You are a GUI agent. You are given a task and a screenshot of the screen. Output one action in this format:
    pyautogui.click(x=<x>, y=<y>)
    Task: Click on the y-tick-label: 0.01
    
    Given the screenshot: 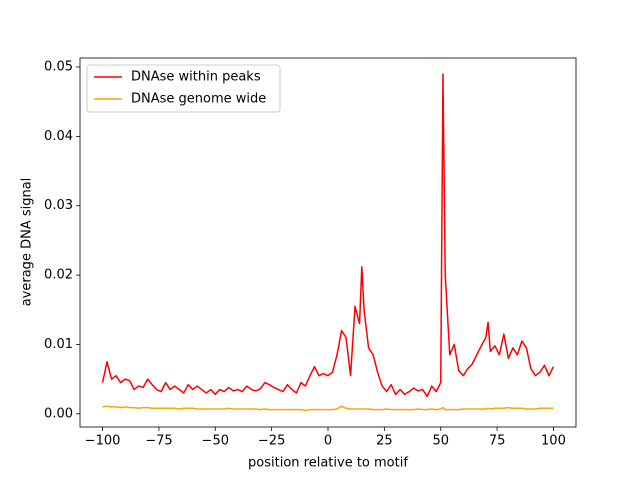 What is the action you would take?
    pyautogui.click(x=58, y=344)
    